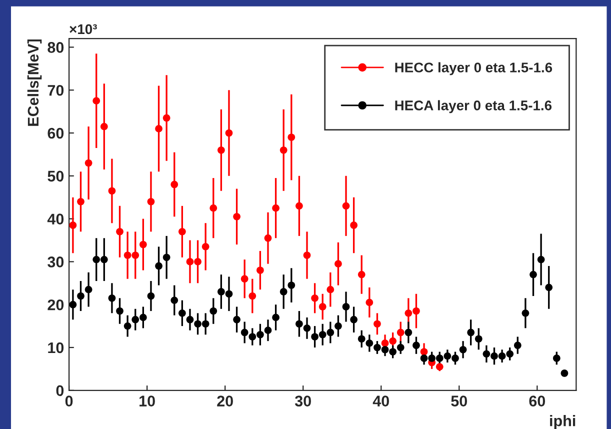 Image resolution: width=611 pixels, height=429 pixels. Describe the element at coordinates (473, 107) in the screenshot. I see `legend-label: HECA layer 0 eta 1.5-1.6` at that location.